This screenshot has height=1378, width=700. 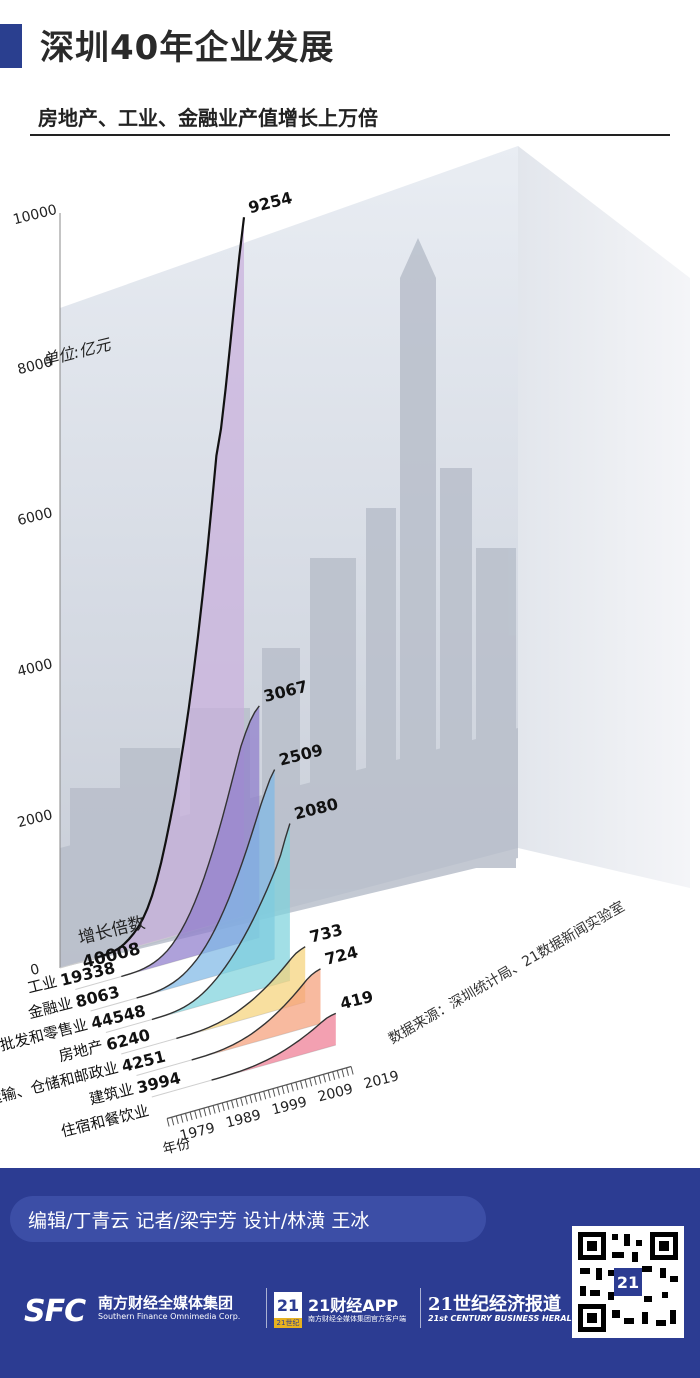 I want to click on page-title: 深圳40年企业发展, so click(x=187, y=48).